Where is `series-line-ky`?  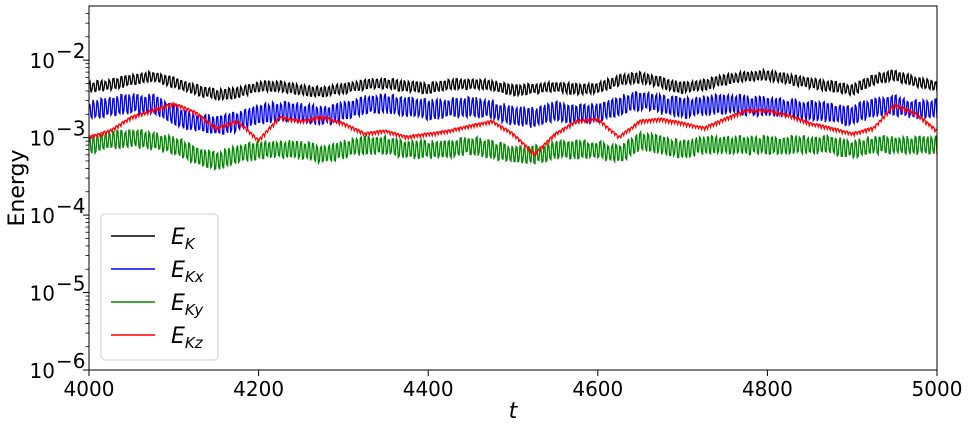
series-line-ky is located at coordinates (513, 150).